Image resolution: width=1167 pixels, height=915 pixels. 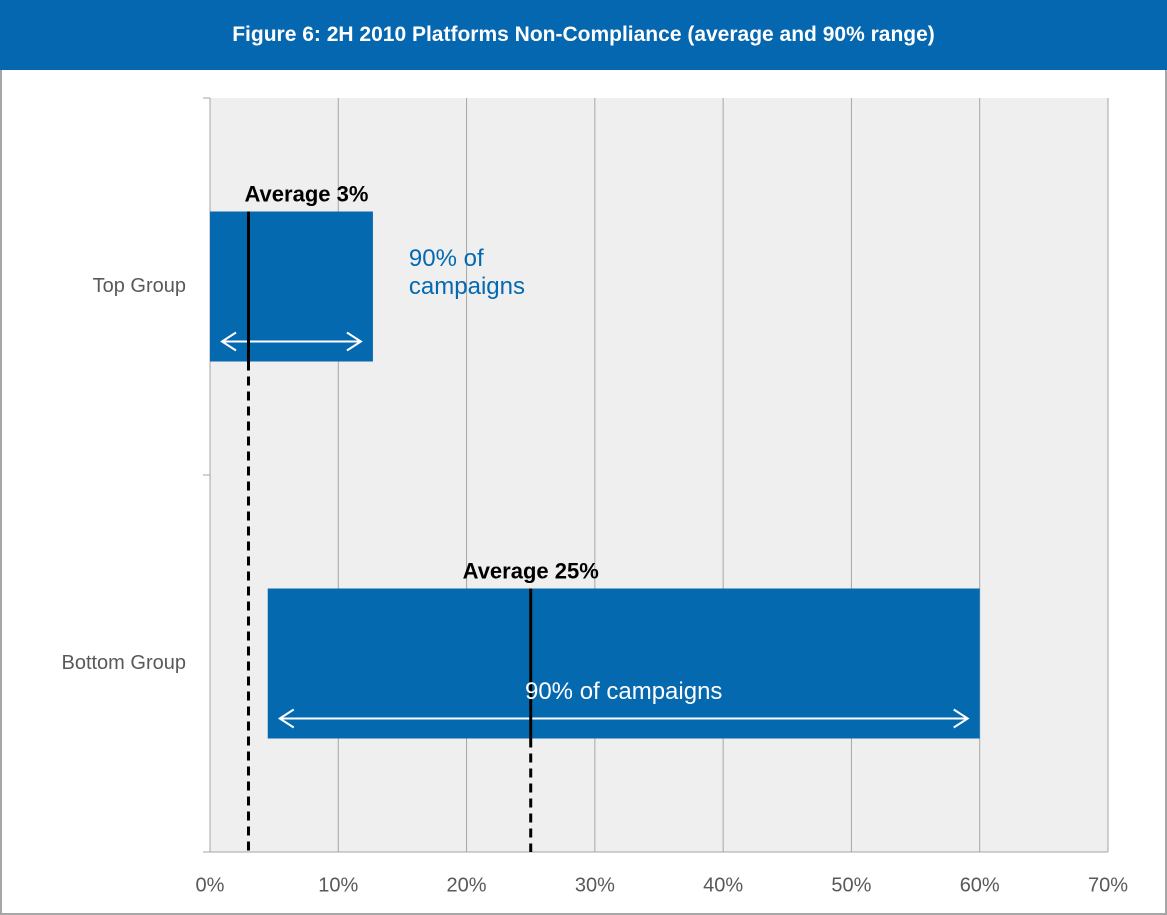 What do you see at coordinates (123, 663) in the screenshot?
I see `category-label: Bottom Group` at bounding box center [123, 663].